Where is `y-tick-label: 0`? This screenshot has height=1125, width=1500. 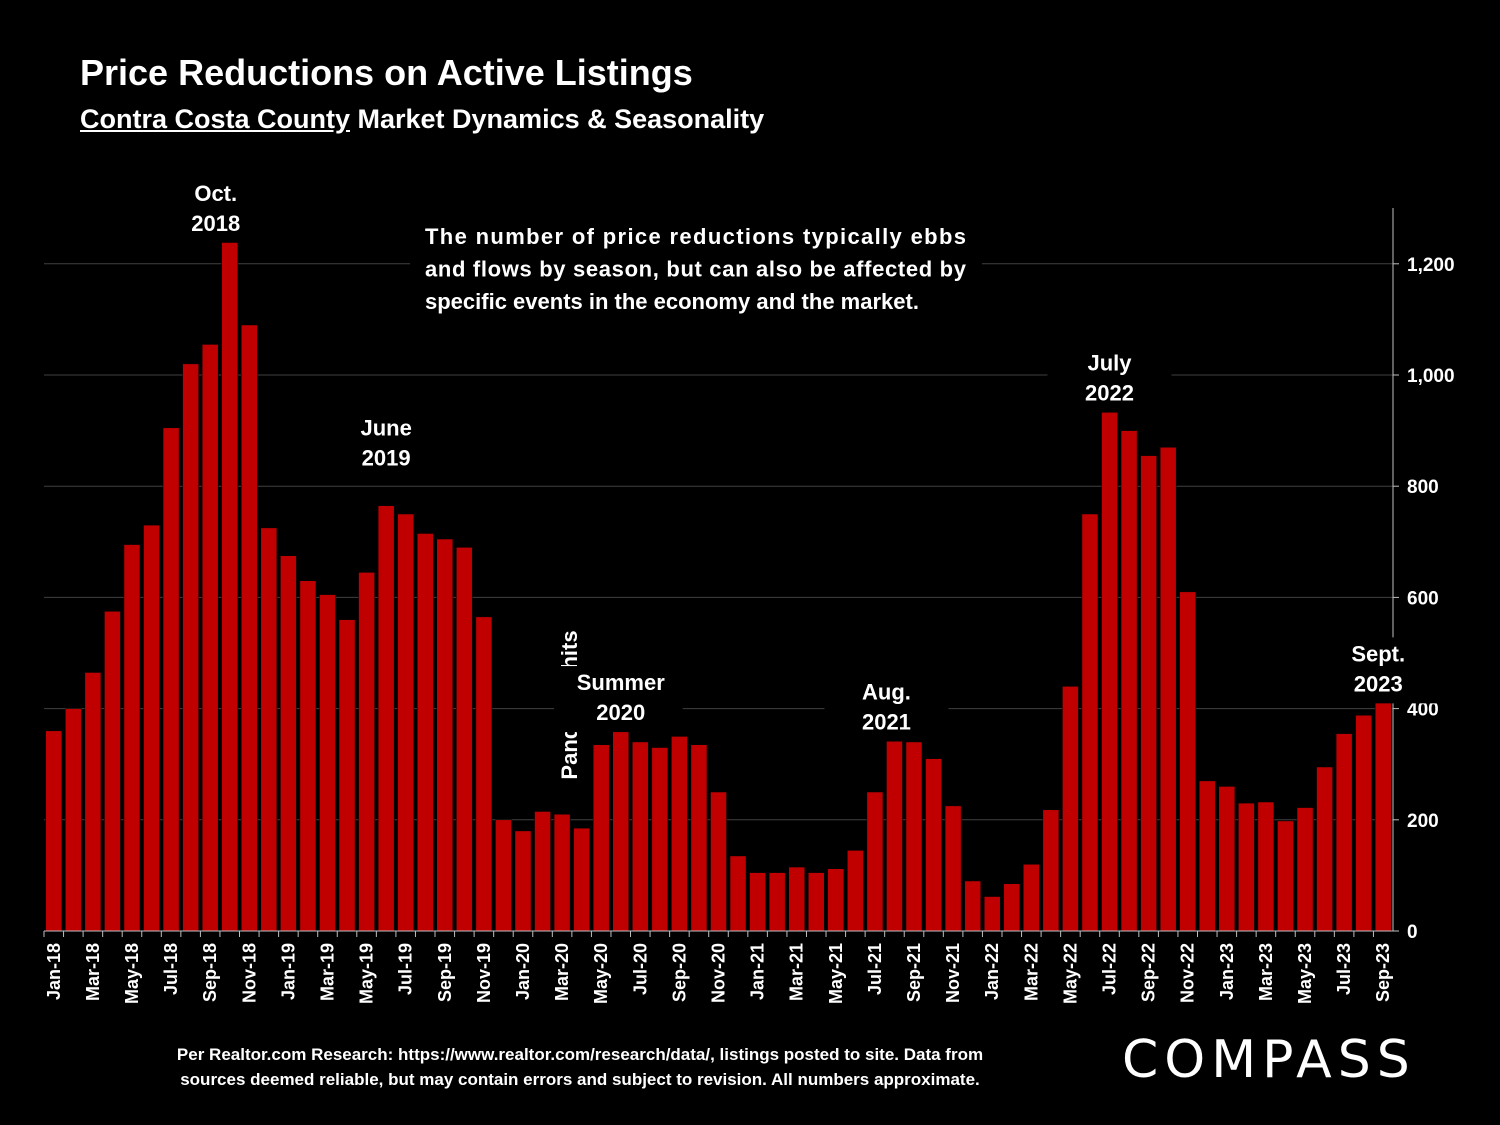 y-tick-label: 0 is located at coordinates (1412, 932).